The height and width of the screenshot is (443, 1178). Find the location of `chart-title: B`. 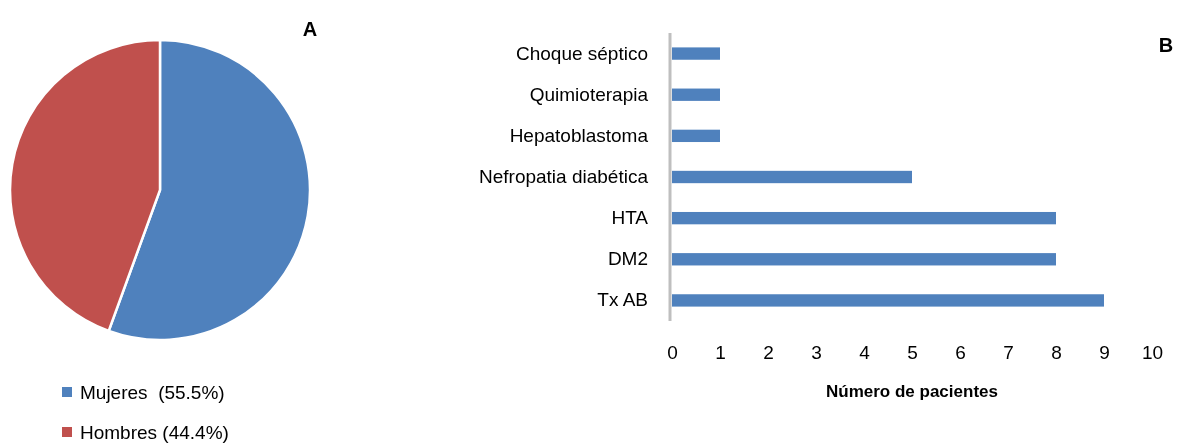

chart-title: B is located at coordinates (1166, 45).